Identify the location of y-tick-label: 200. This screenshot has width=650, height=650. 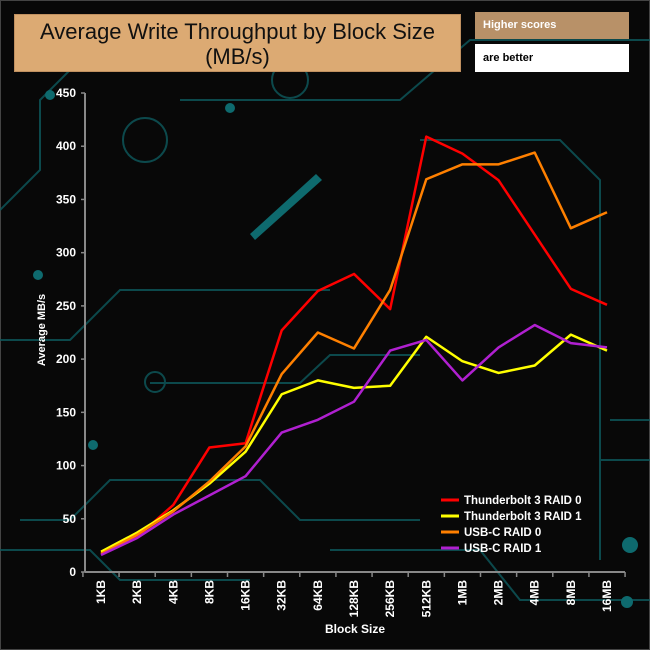
(66, 359).